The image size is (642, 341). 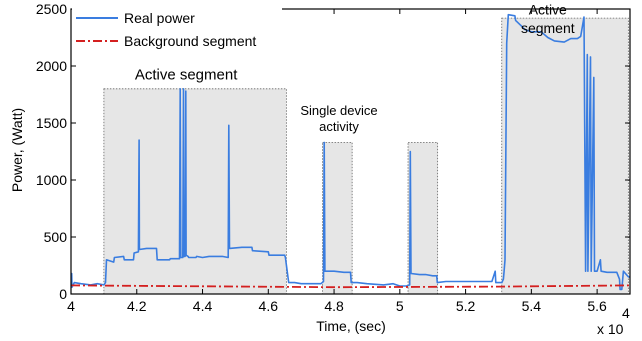 What do you see at coordinates (51, 123) in the screenshot?
I see `y-tick-label: 1500` at bounding box center [51, 123].